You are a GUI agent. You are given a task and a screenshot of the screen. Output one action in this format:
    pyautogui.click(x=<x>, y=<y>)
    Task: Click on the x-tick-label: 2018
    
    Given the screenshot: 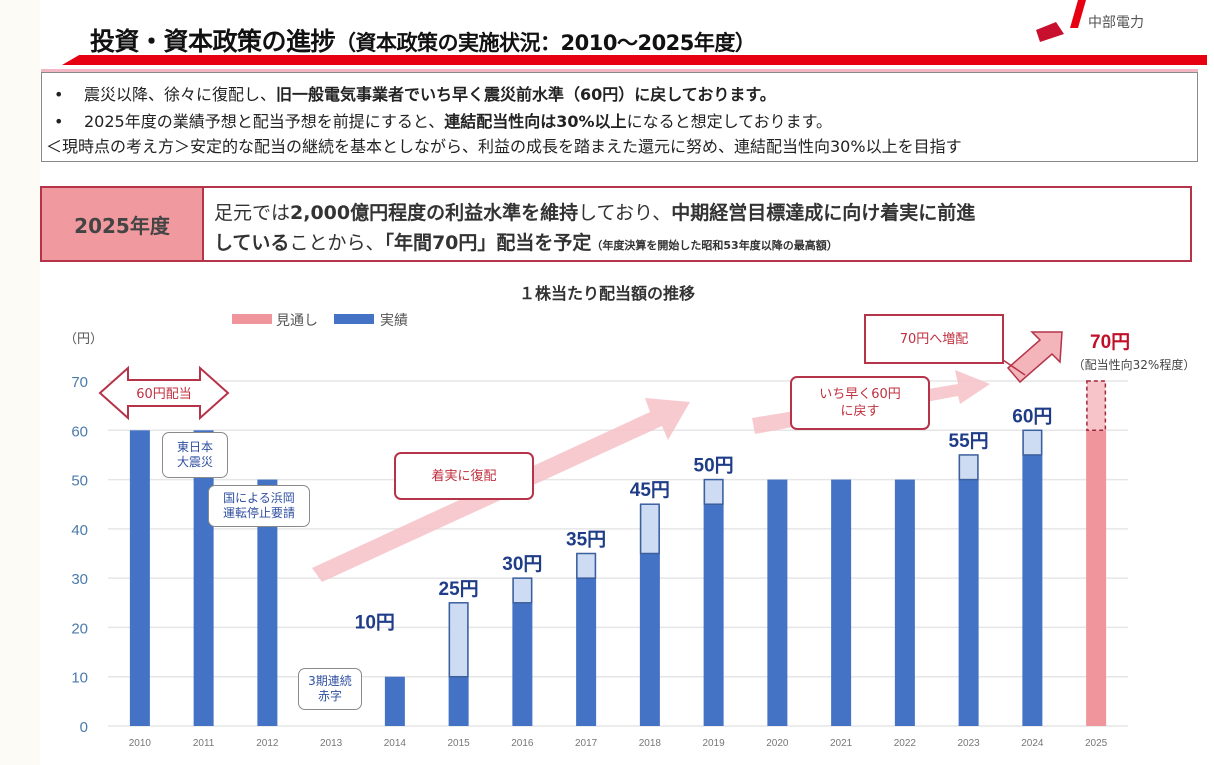 What is the action you would take?
    pyautogui.click(x=650, y=743)
    